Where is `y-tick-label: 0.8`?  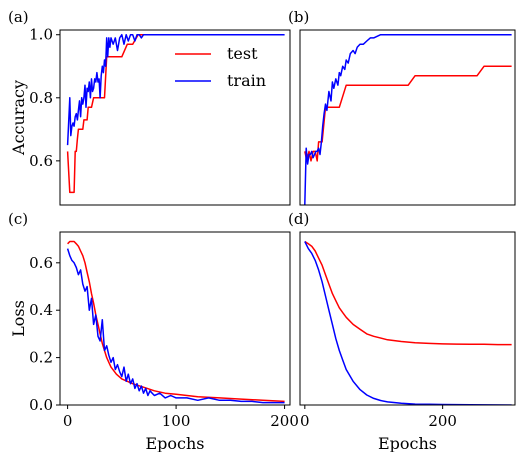
y-tick-label: 0.8 is located at coordinates (41, 98).